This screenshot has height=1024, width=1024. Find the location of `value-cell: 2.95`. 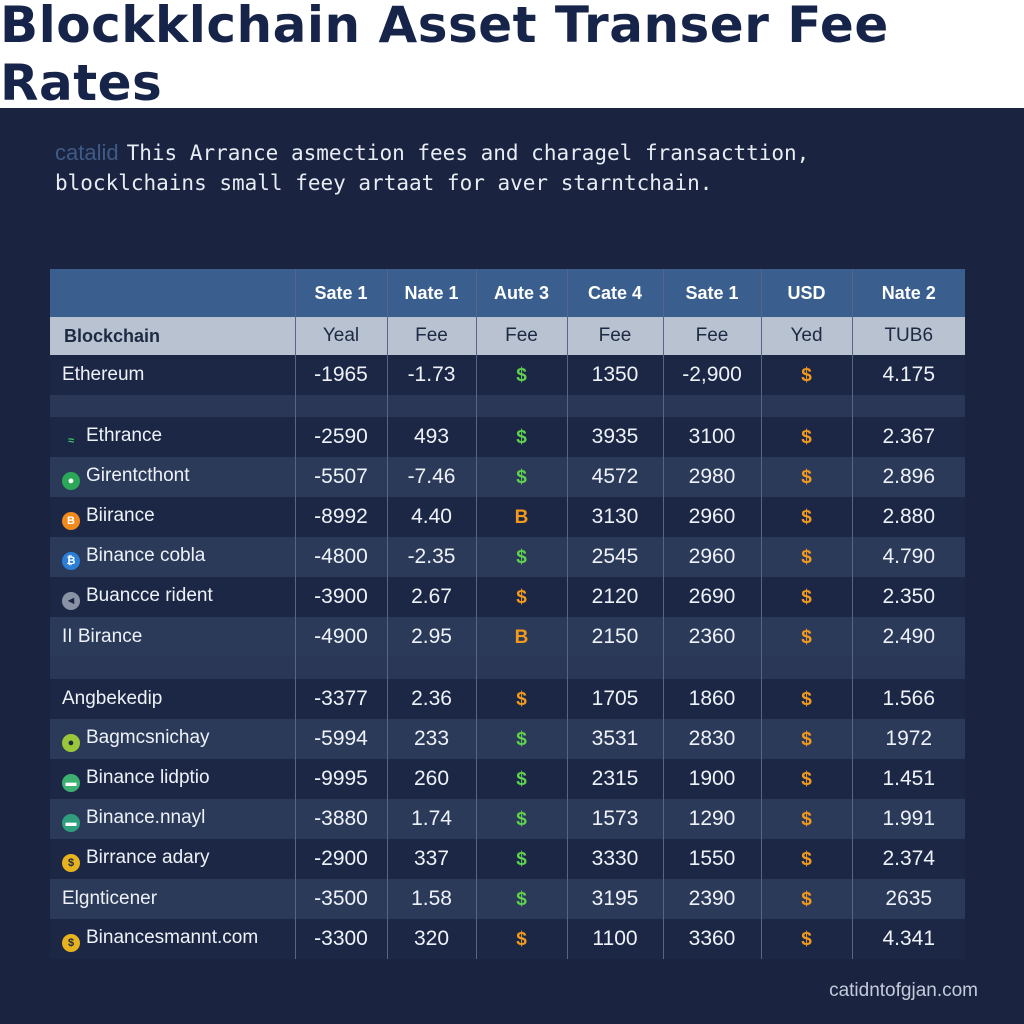

value-cell: 2.95 is located at coordinates (432, 637).